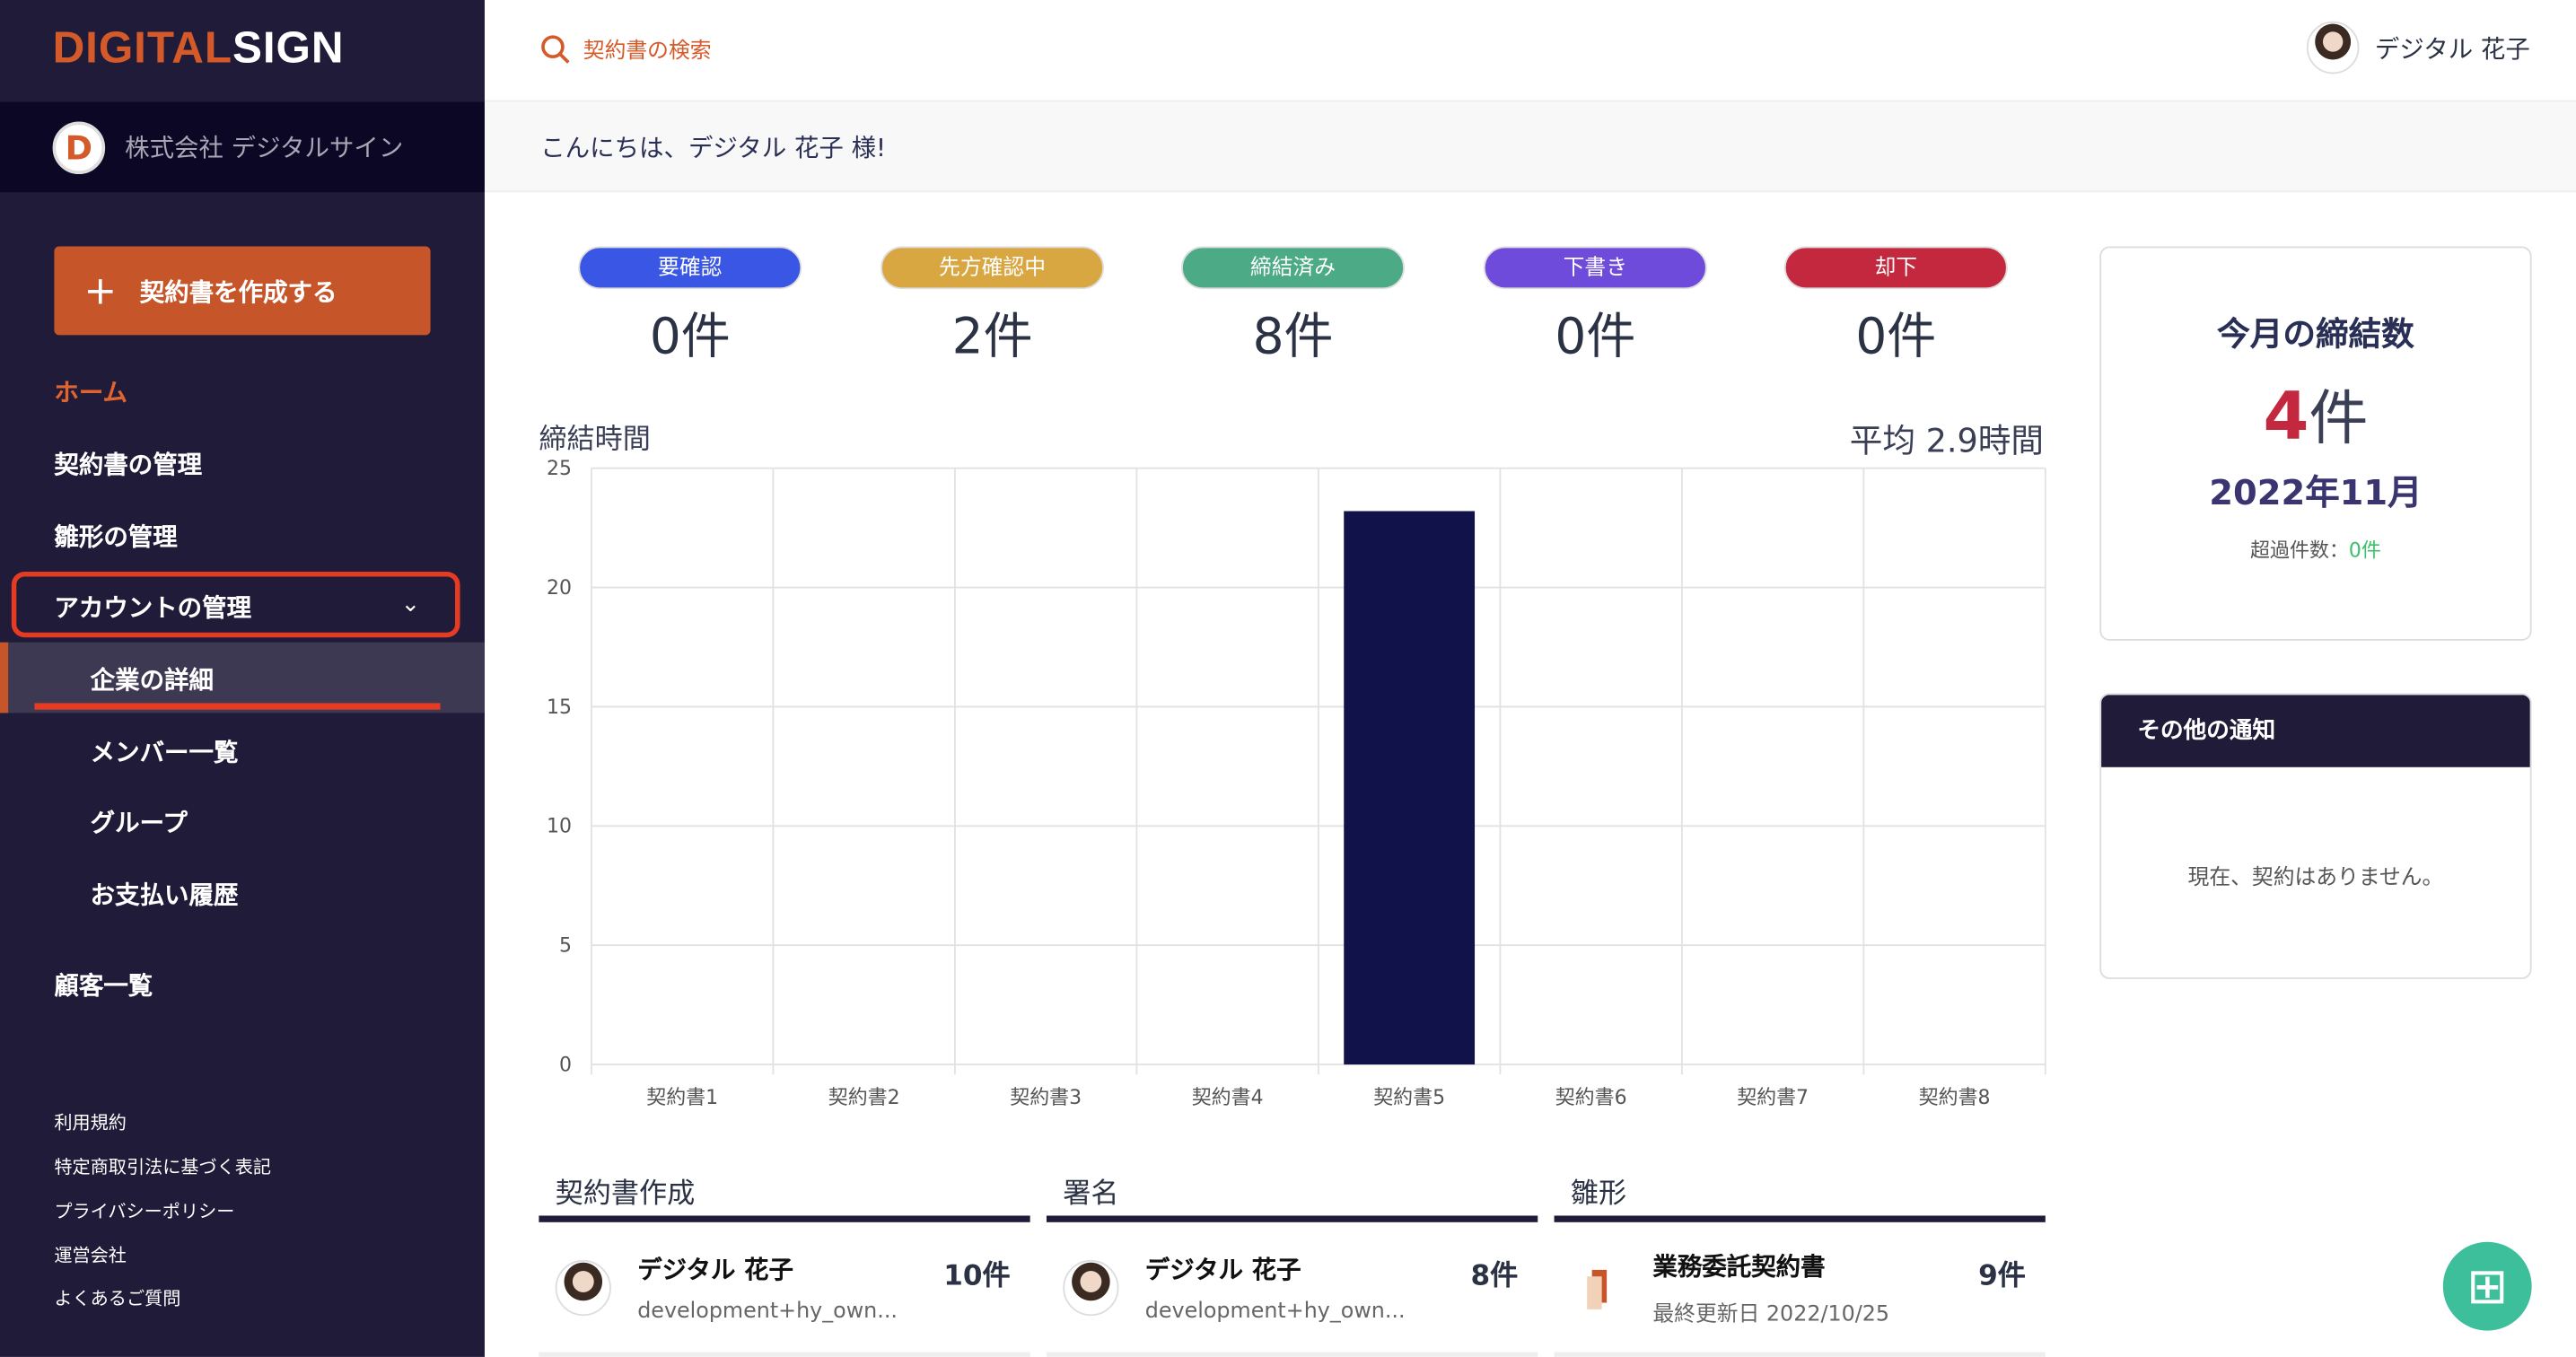  Describe the element at coordinates (1292, 1289) in the screenshot. I see `list-item: デジタル 花子 development+hy_own... 8件` at that location.